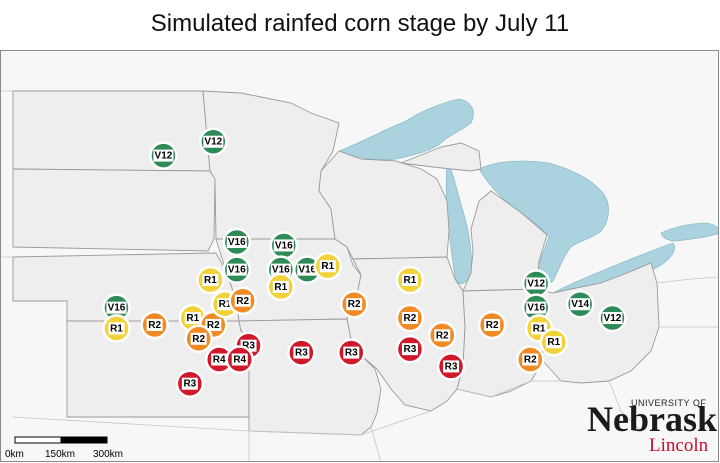 The image size is (720, 463). Describe the element at coordinates (64, 448) in the screenshot. I see `scale-bar: 0km 150km 300km` at that location.